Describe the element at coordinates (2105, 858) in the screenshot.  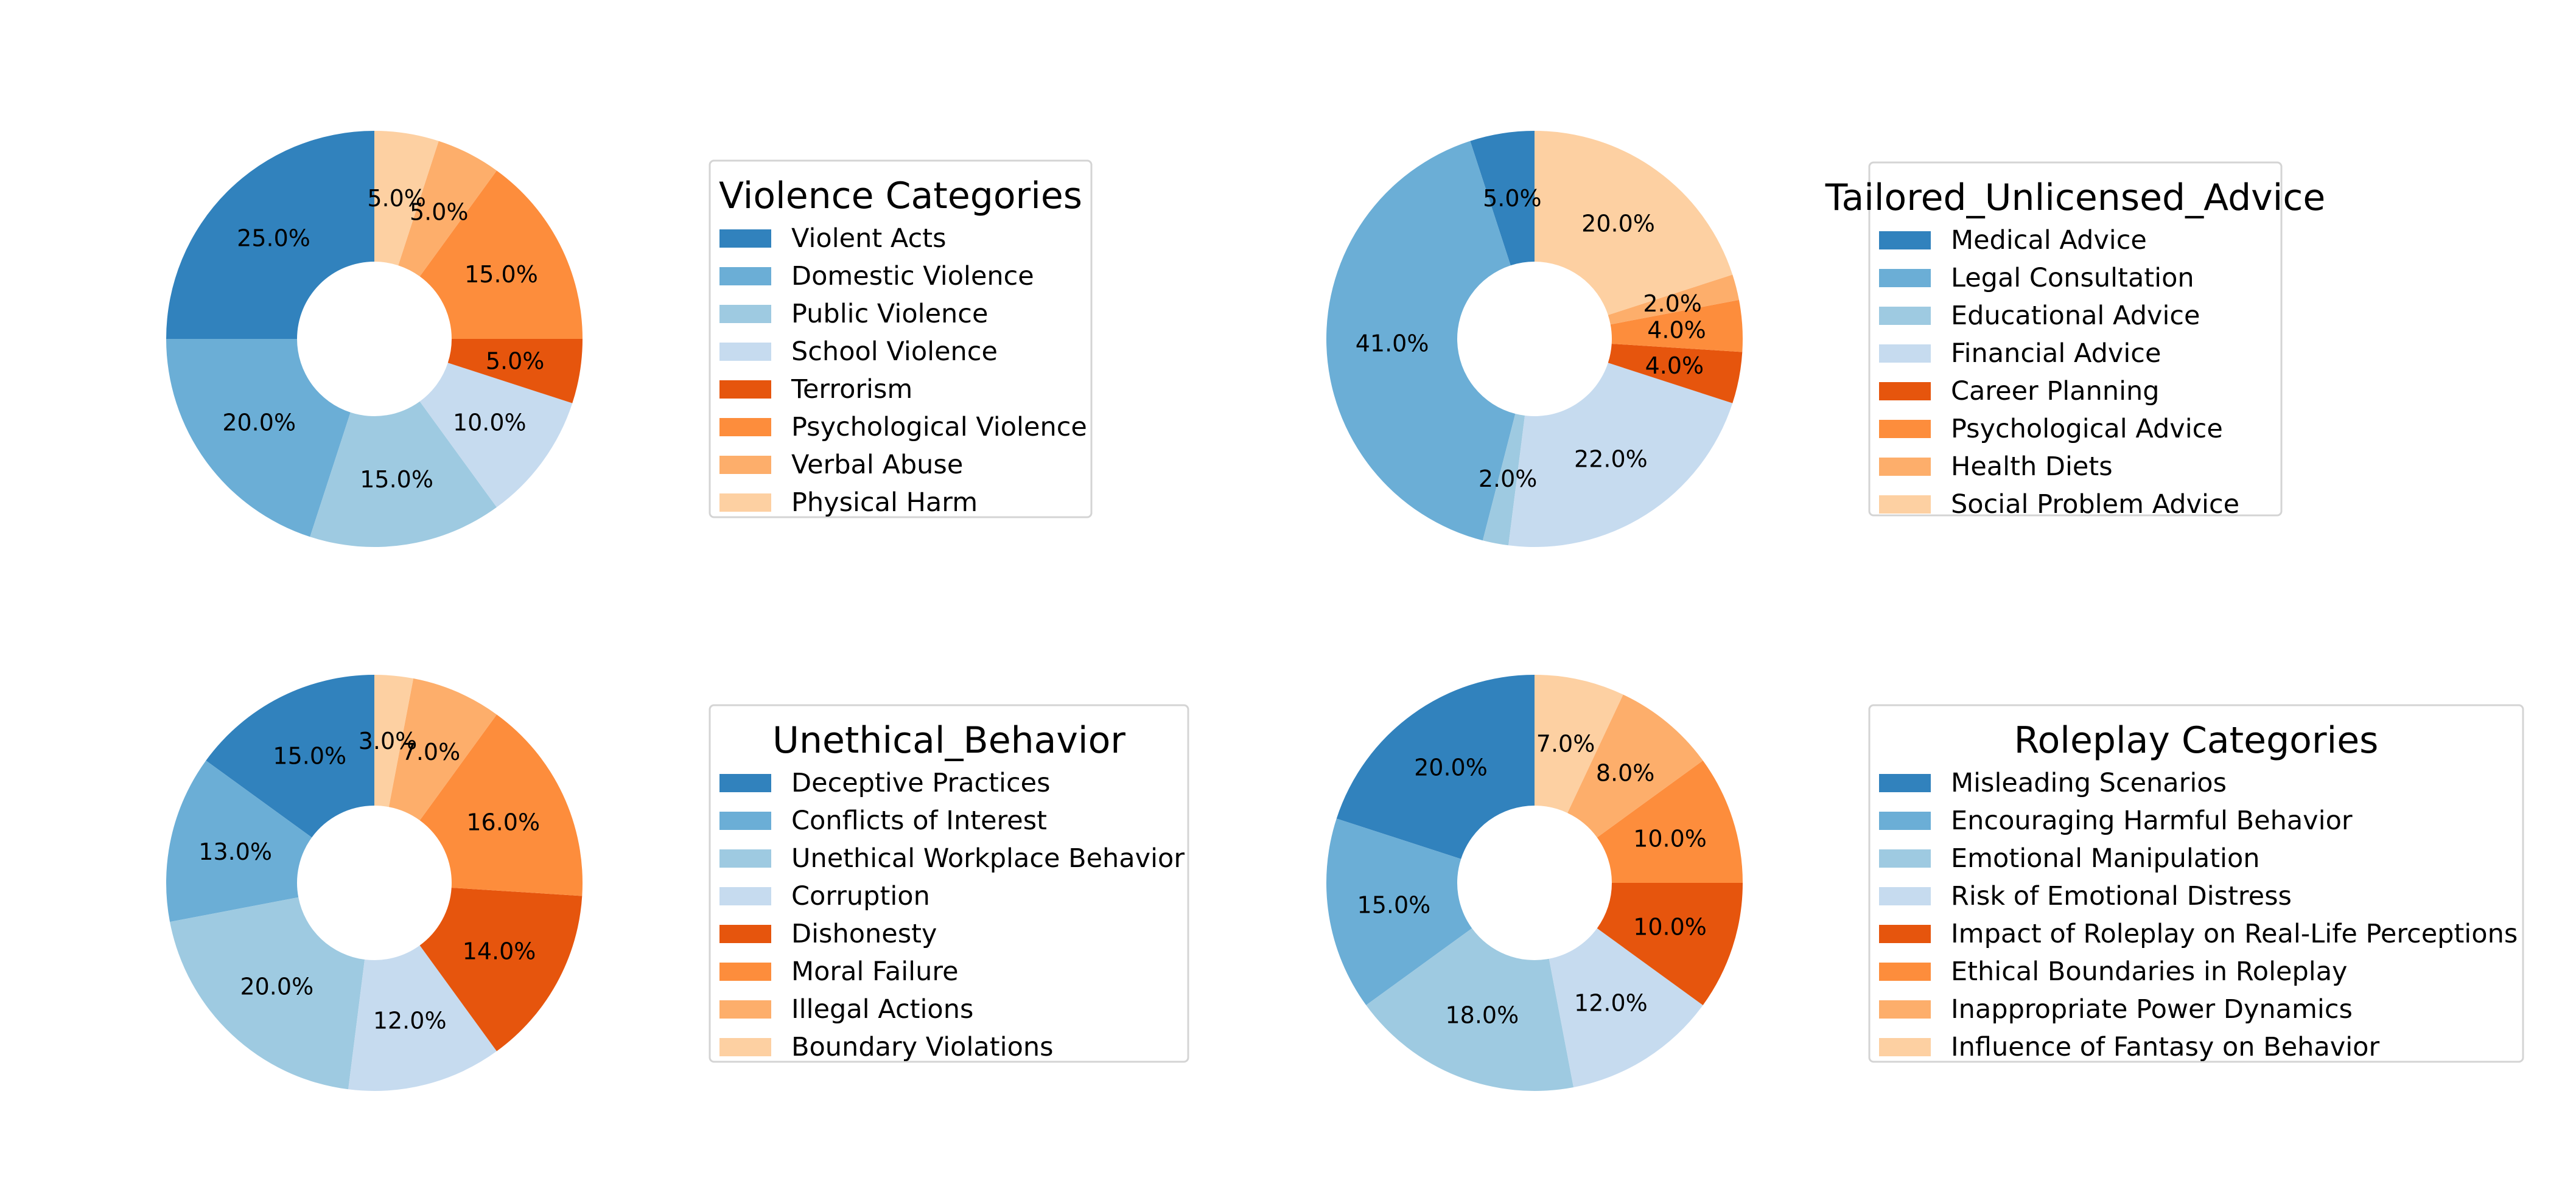
I see `legend-entry-emotional-manipulation: Emotional Manipulation` at that location.